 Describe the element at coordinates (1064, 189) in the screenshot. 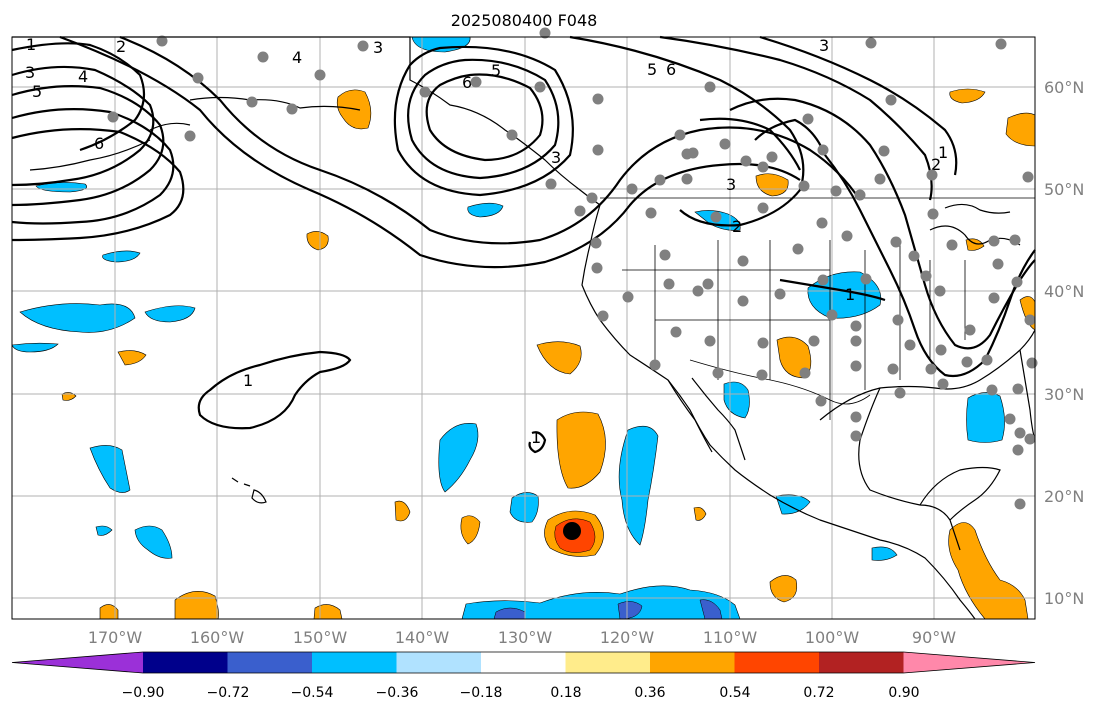

I see `lat-label: 50°N` at that location.